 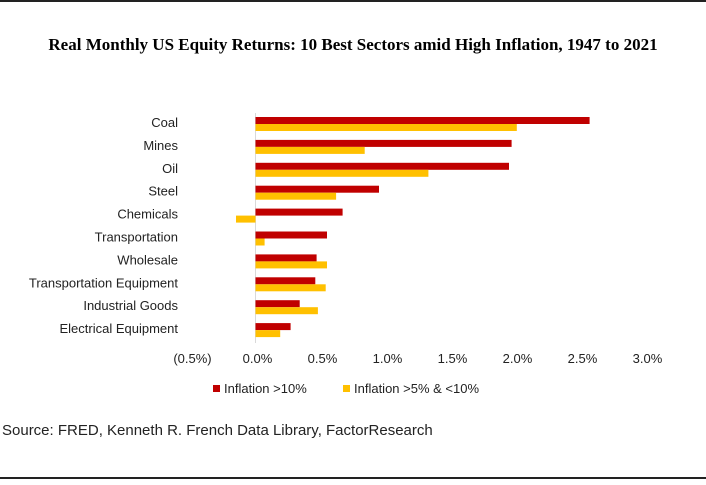 What do you see at coordinates (353, 1) in the screenshot?
I see `top-rule` at bounding box center [353, 1].